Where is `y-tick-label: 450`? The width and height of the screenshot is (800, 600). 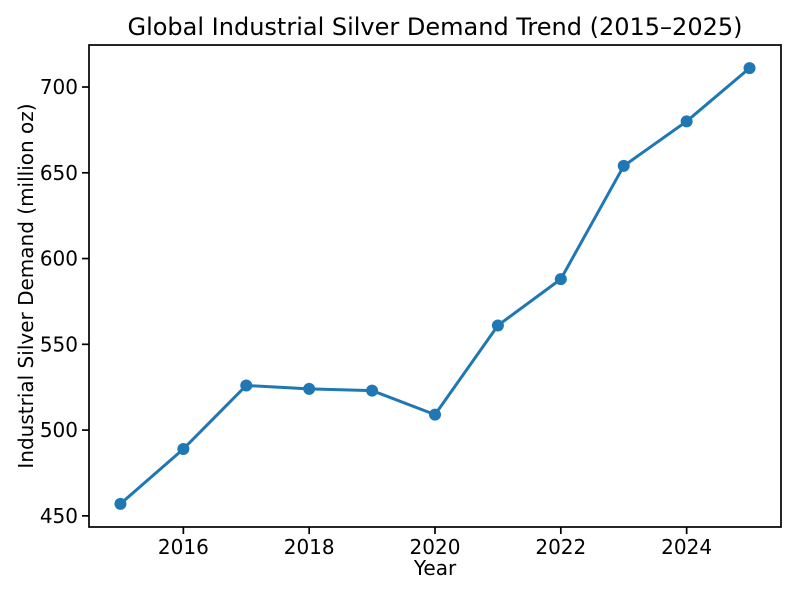 y-tick-label: 450 is located at coordinates (59, 516).